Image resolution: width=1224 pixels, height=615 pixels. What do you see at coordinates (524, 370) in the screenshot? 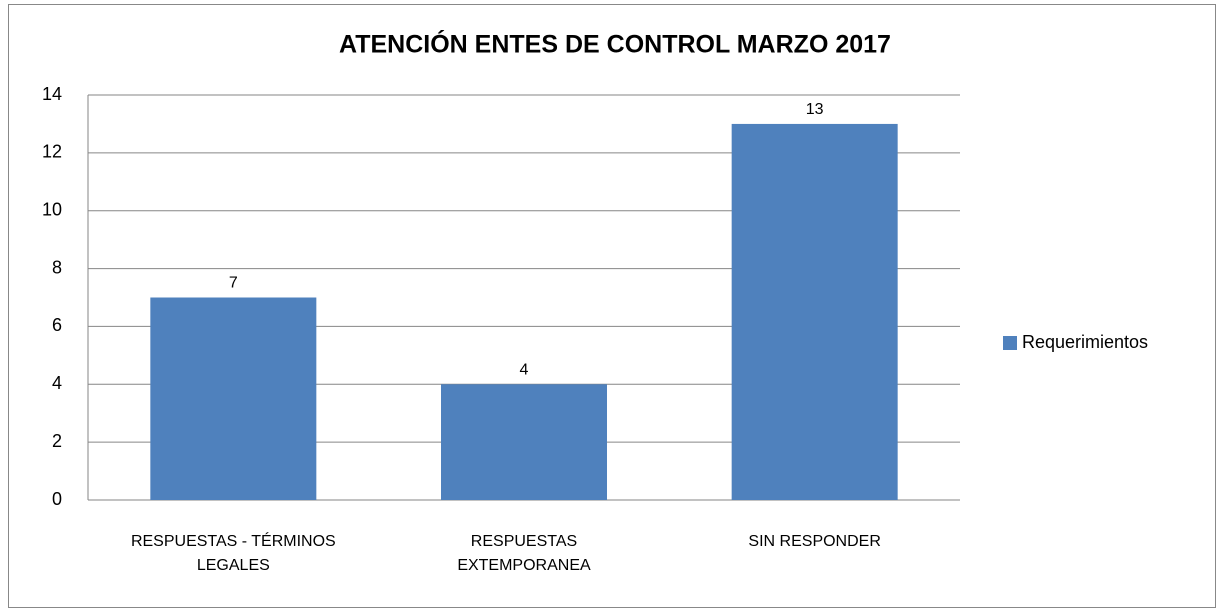
I see `data-label: 4` at bounding box center [524, 370].